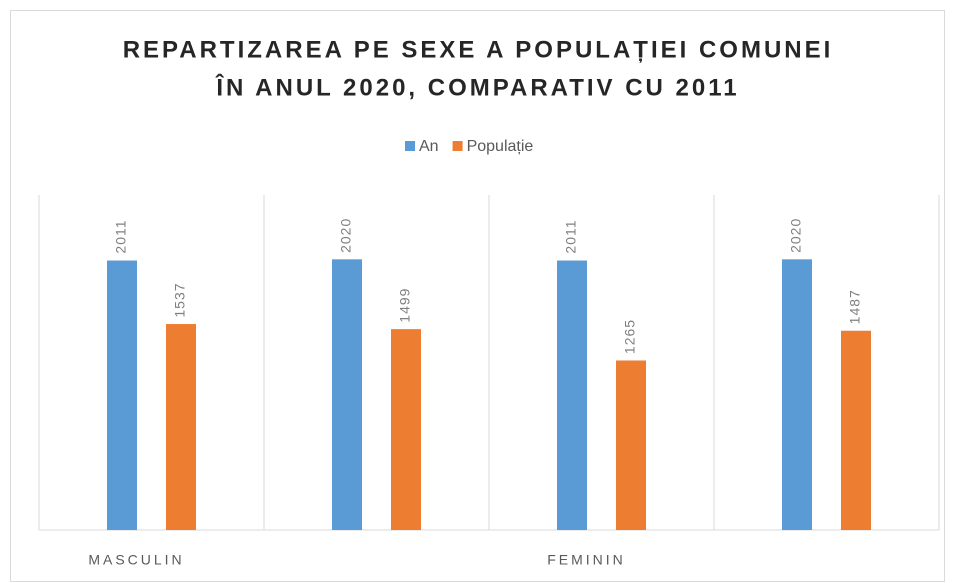 The height and width of the screenshot is (583, 955). What do you see at coordinates (500, 146) in the screenshot?
I see `legend-label: Populație` at bounding box center [500, 146].